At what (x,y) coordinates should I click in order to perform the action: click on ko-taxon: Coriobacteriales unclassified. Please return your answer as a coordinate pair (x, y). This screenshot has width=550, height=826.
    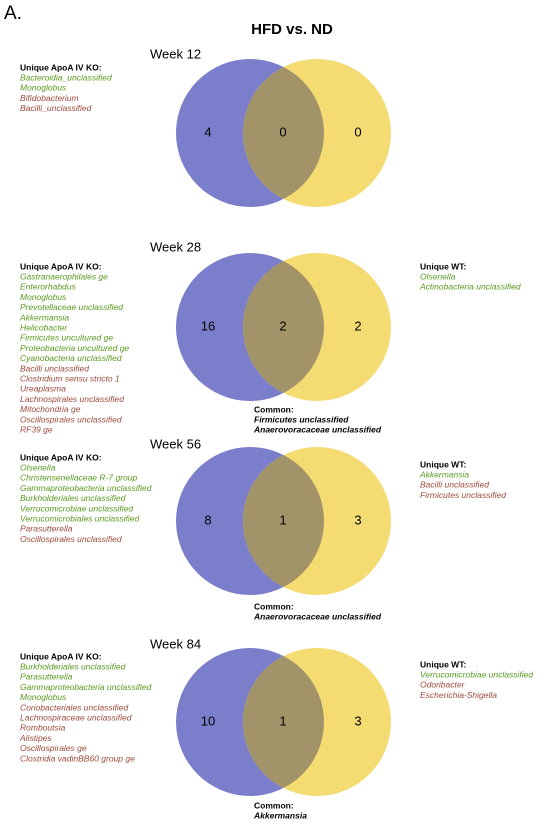
    Looking at the image, I should click on (74, 707).